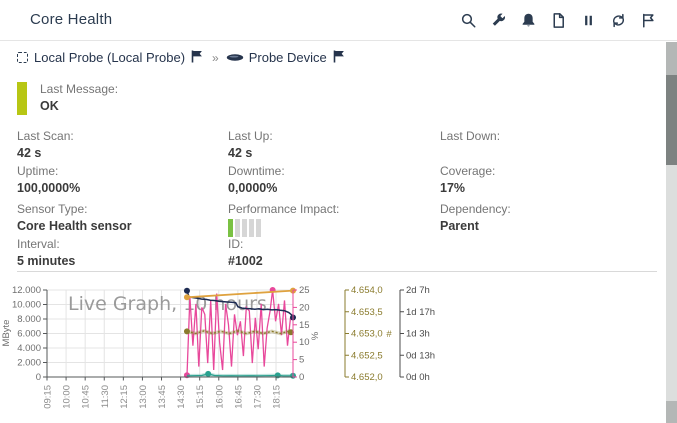  What do you see at coordinates (304, 290) in the screenshot?
I see `svg-text: 25` at bounding box center [304, 290].